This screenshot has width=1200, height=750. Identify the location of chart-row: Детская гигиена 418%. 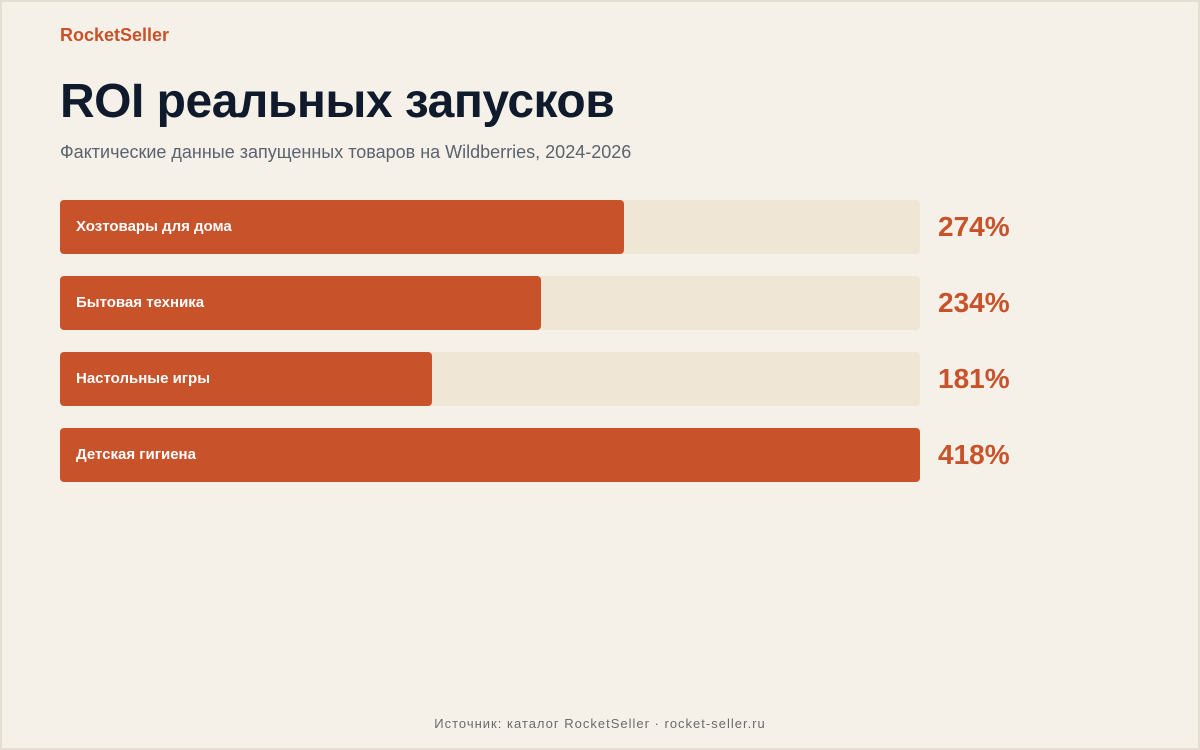
(560, 455).